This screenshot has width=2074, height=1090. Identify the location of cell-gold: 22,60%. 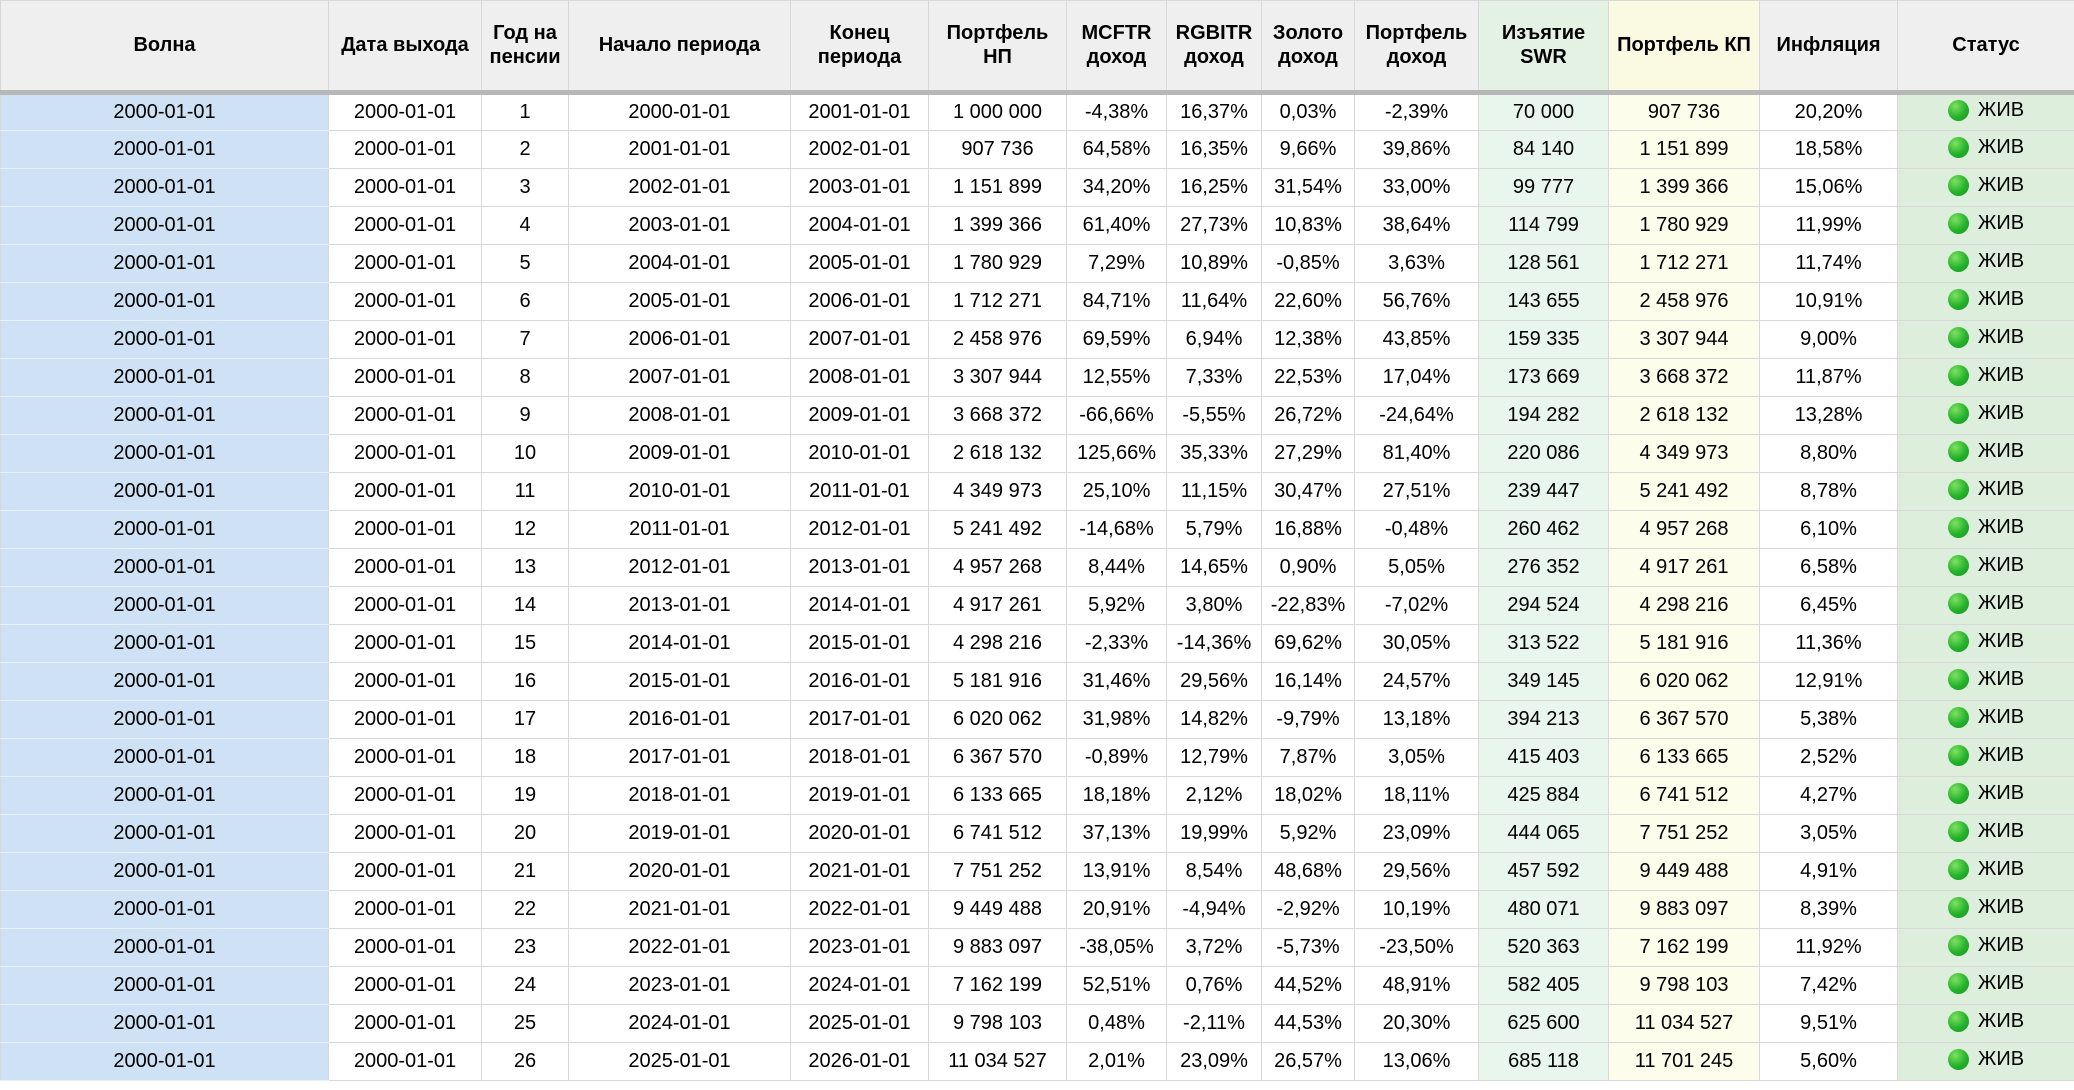
(1308, 301).